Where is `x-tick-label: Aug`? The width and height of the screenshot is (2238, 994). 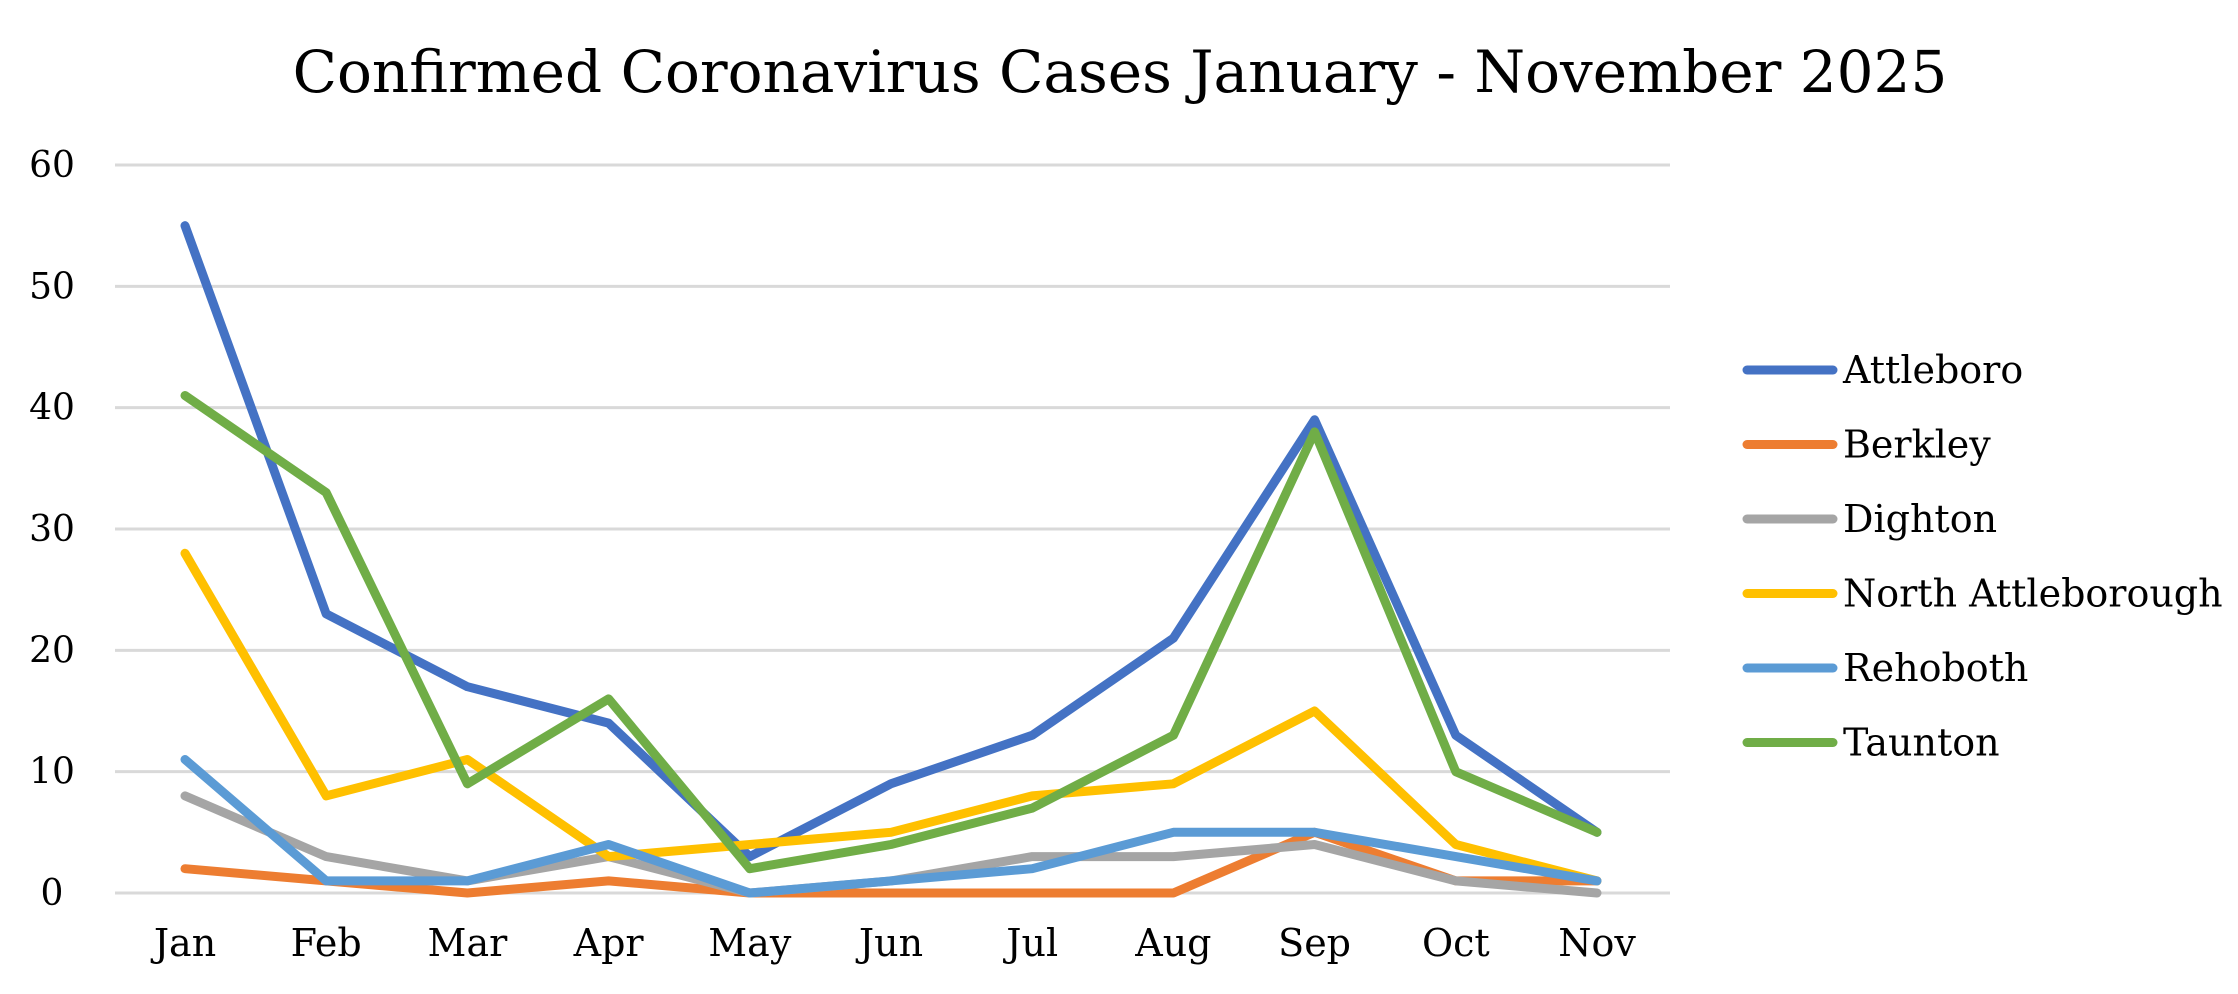
x-tick-label: Aug is located at coordinates (1172, 943).